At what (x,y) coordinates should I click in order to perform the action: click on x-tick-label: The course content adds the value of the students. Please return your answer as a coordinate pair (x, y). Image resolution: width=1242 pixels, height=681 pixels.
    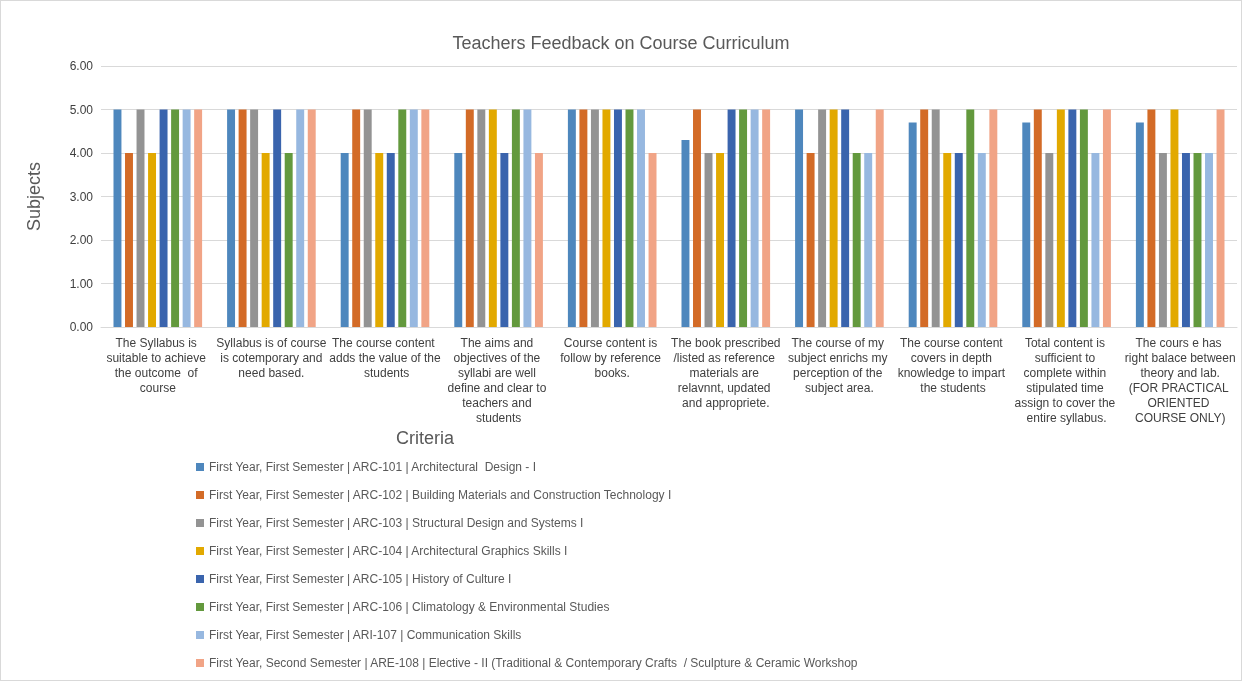
    Looking at the image, I should click on (385, 357).